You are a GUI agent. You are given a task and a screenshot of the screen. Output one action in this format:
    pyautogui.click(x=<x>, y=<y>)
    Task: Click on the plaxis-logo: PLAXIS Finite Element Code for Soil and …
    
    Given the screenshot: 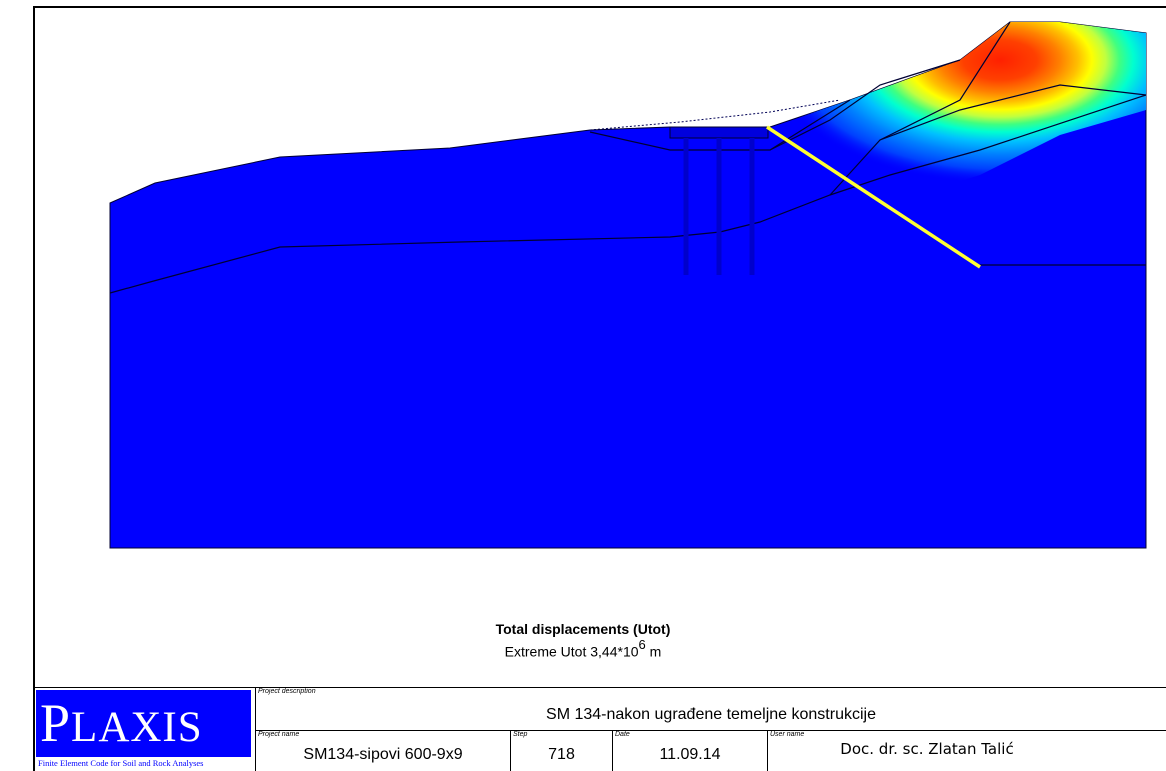 What is the action you would take?
    pyautogui.click(x=143, y=729)
    